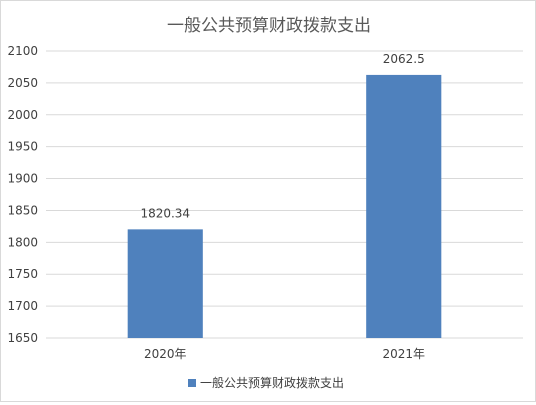 The image size is (536, 405). What do you see at coordinates (403, 354) in the screenshot?
I see `x-tick-label: 2021年` at bounding box center [403, 354].